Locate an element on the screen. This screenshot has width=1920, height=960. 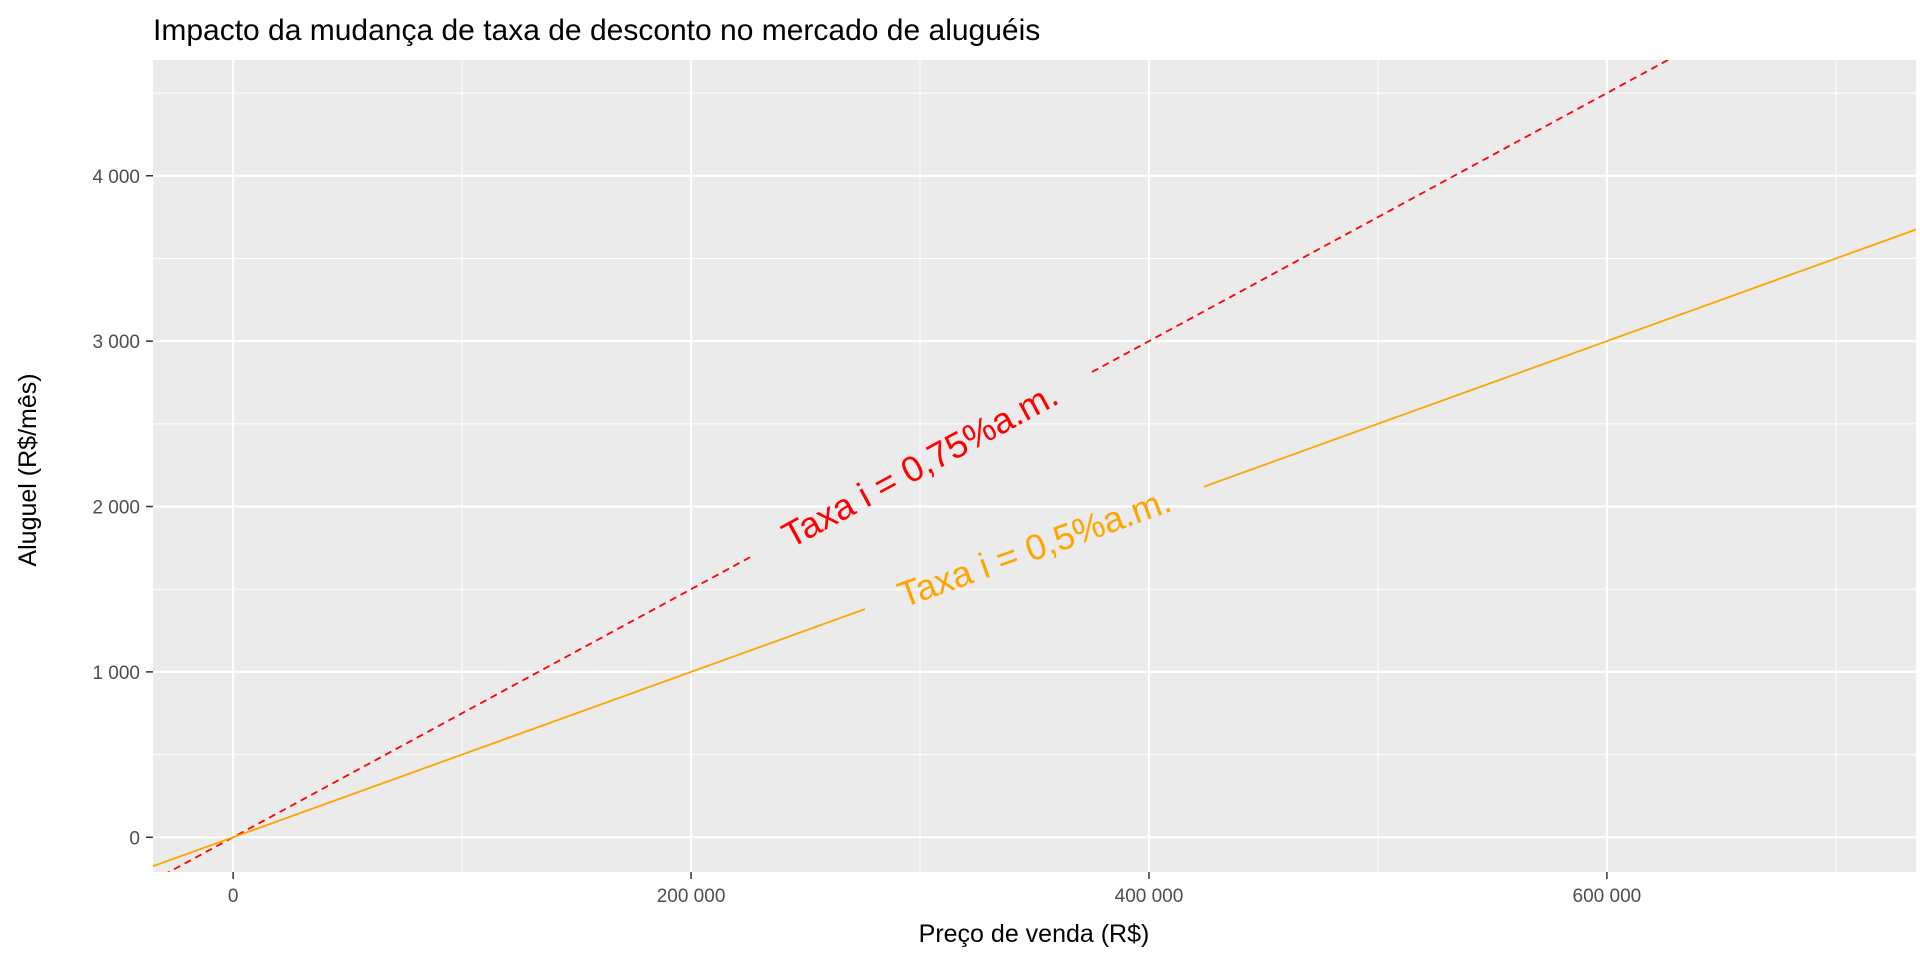
x-axis: 0 200 000 400 000 600 000 is located at coordinates (934, 889).